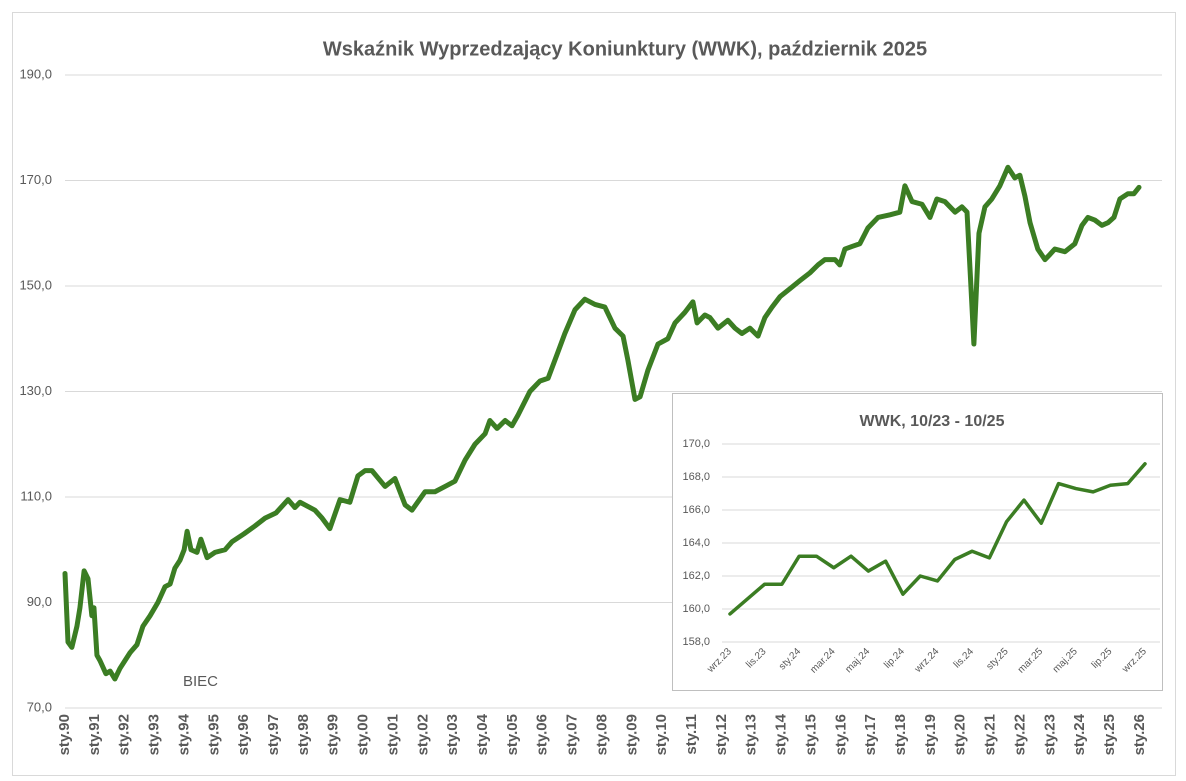 This screenshot has width=1186, height=781. Describe the element at coordinates (512, 734) in the screenshot. I see `x-tick-label: sty.05` at that location.